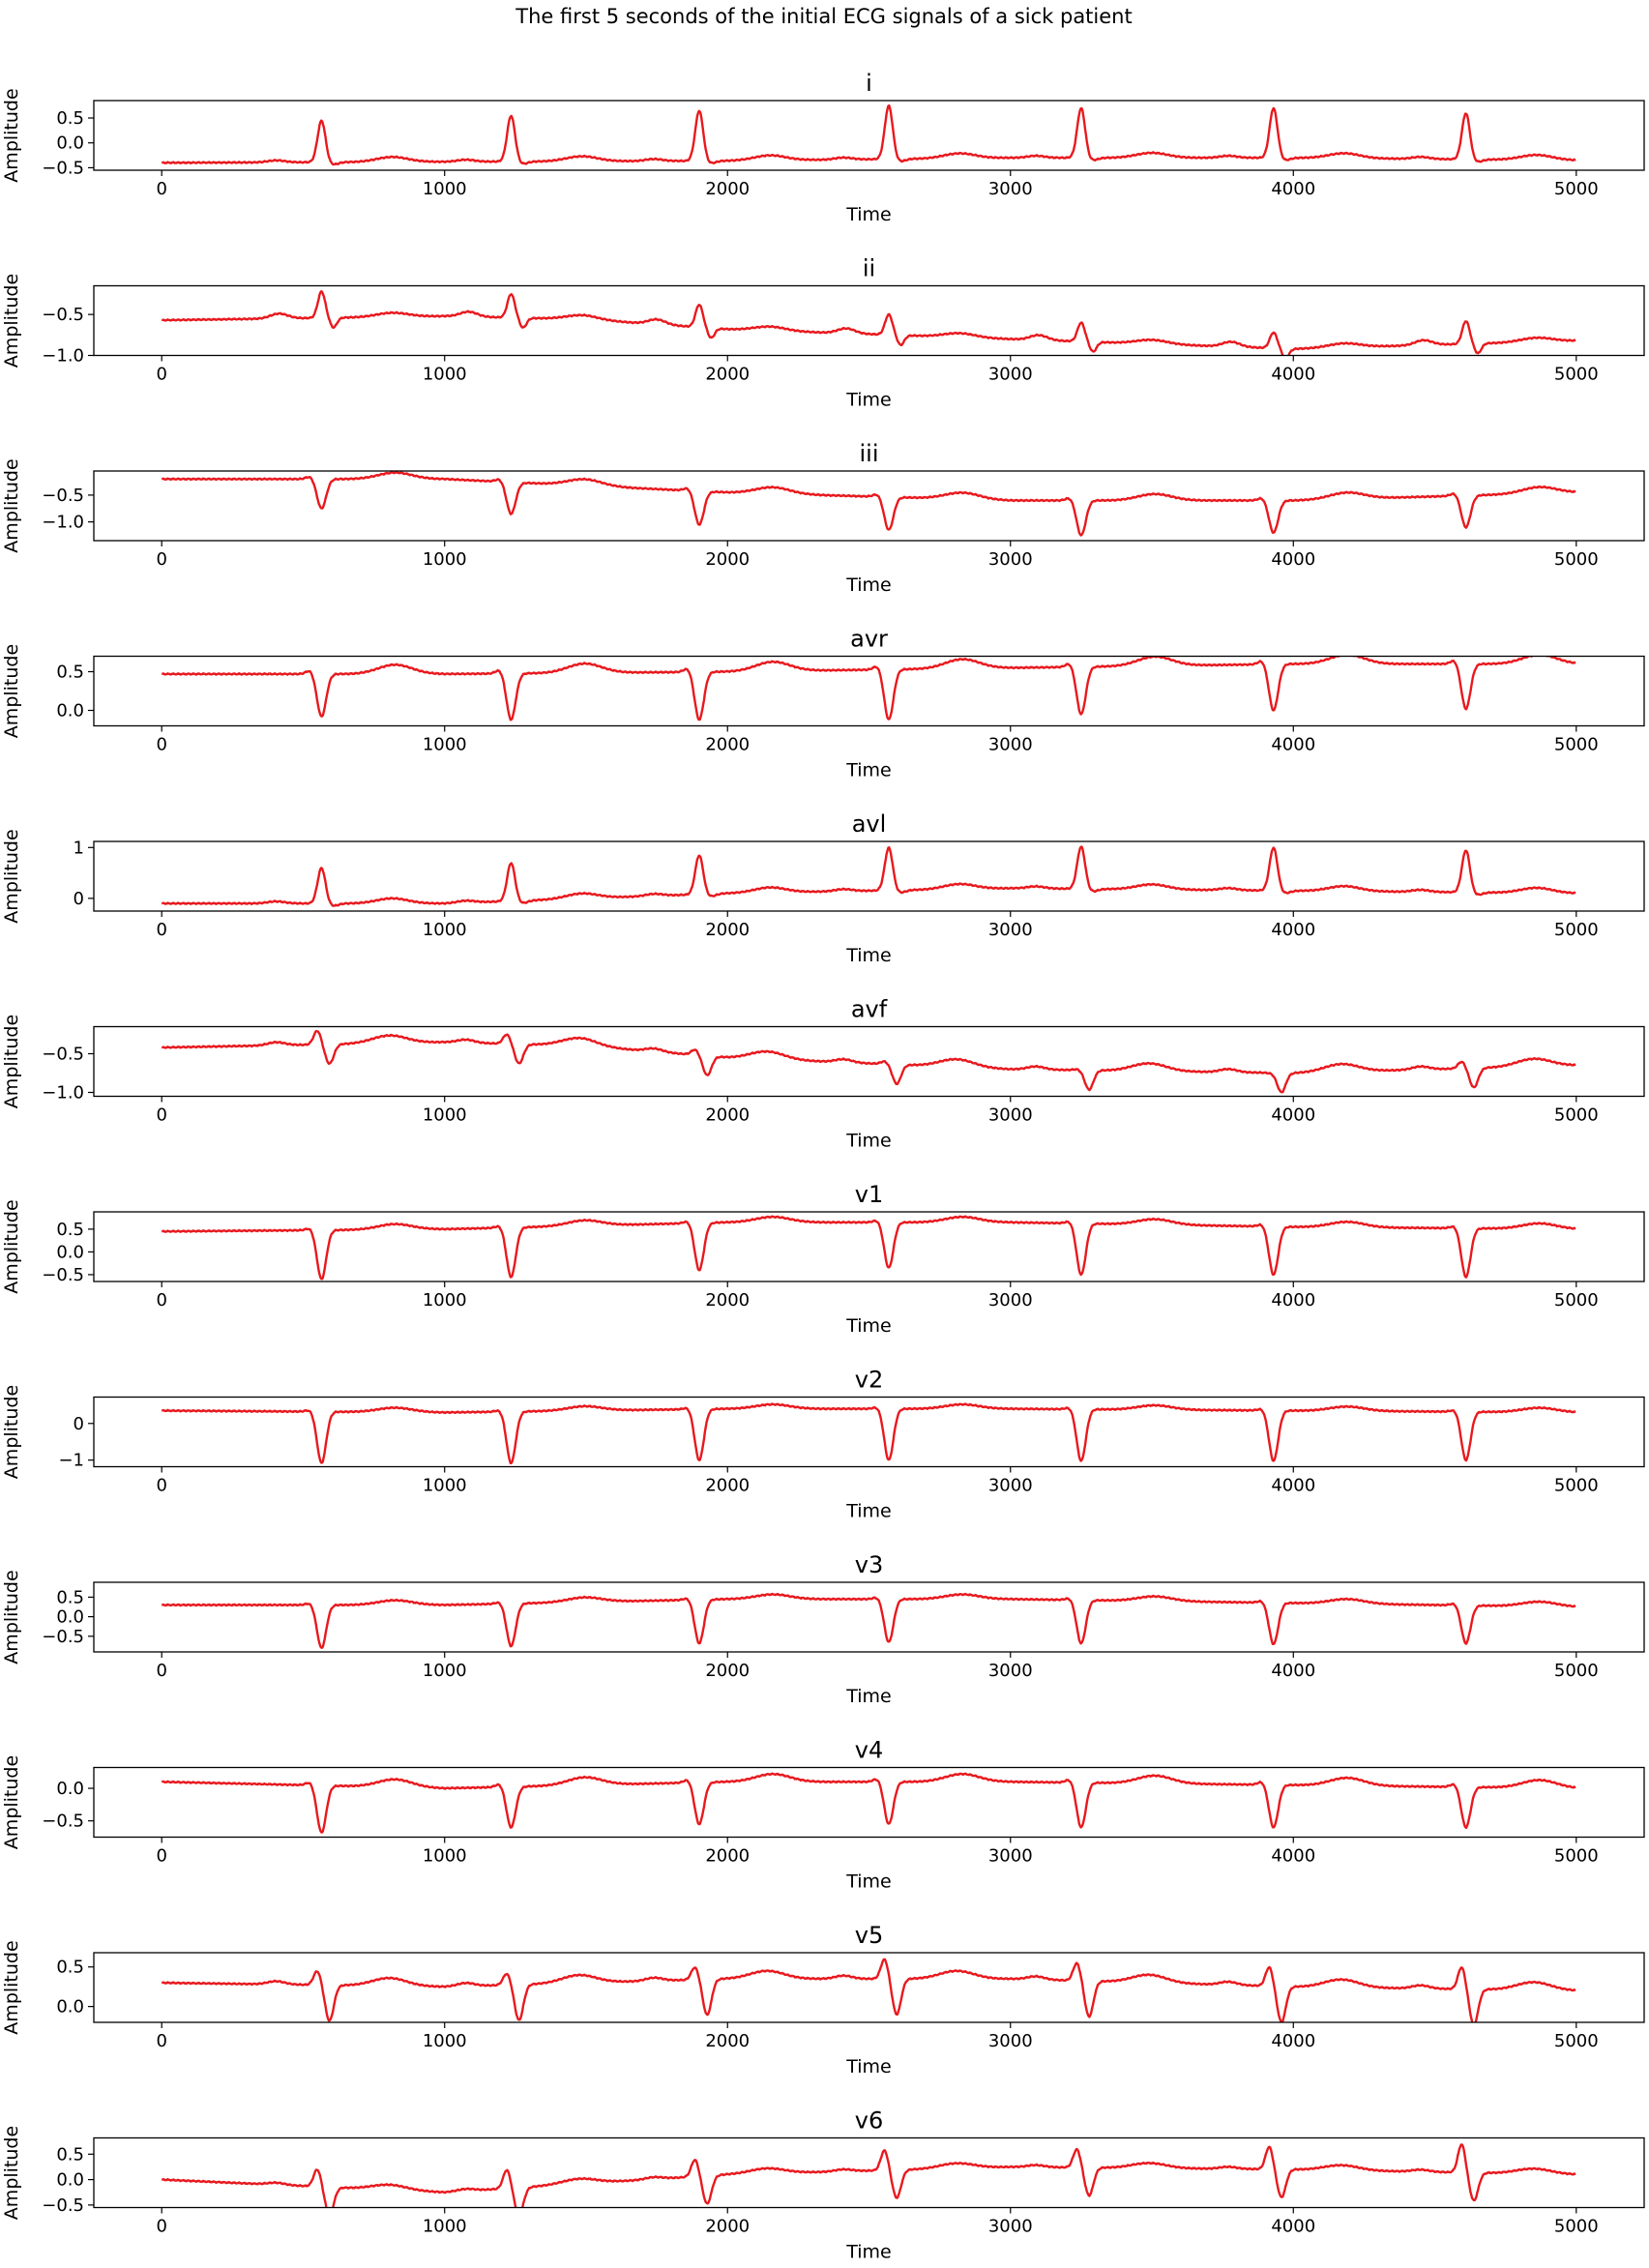  What do you see at coordinates (445, 1856) in the screenshot?
I see `x-tick-label-v4-1000: 1000` at bounding box center [445, 1856].